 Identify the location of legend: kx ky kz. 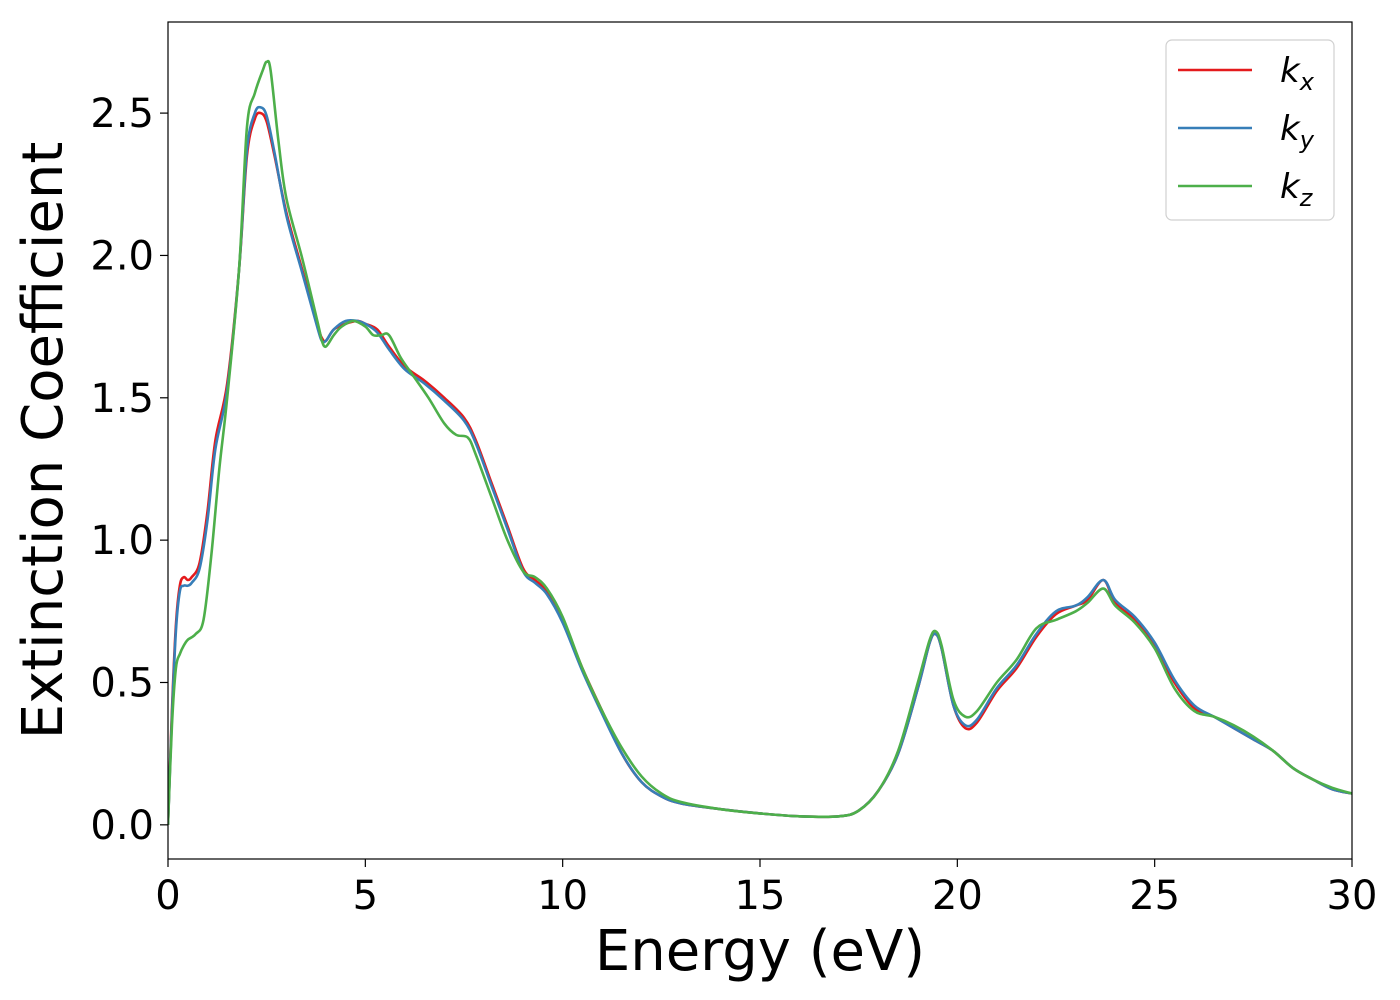
(1250, 130).